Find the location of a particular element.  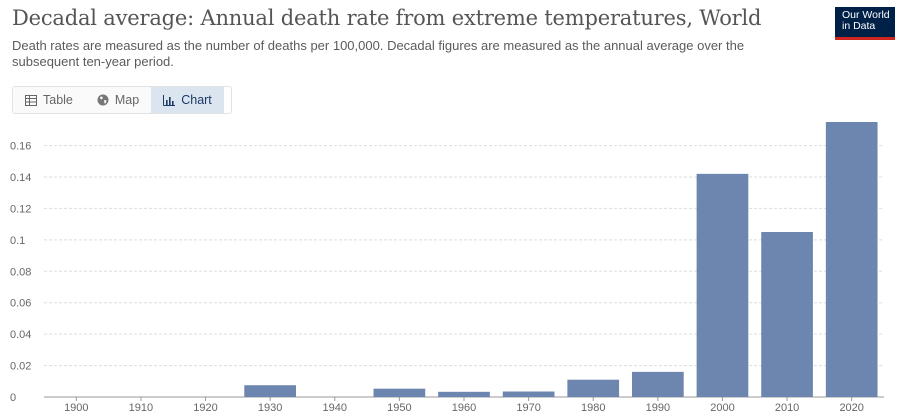

logo-line-1: Our World is located at coordinates (866, 15).